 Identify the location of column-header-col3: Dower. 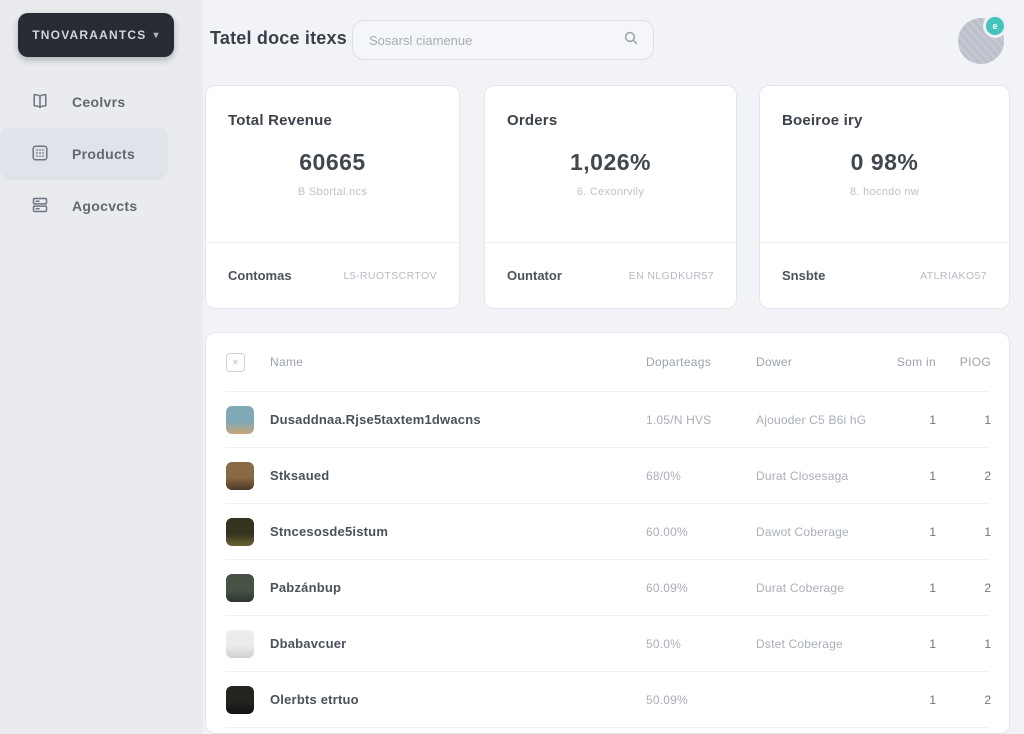
(774, 362).